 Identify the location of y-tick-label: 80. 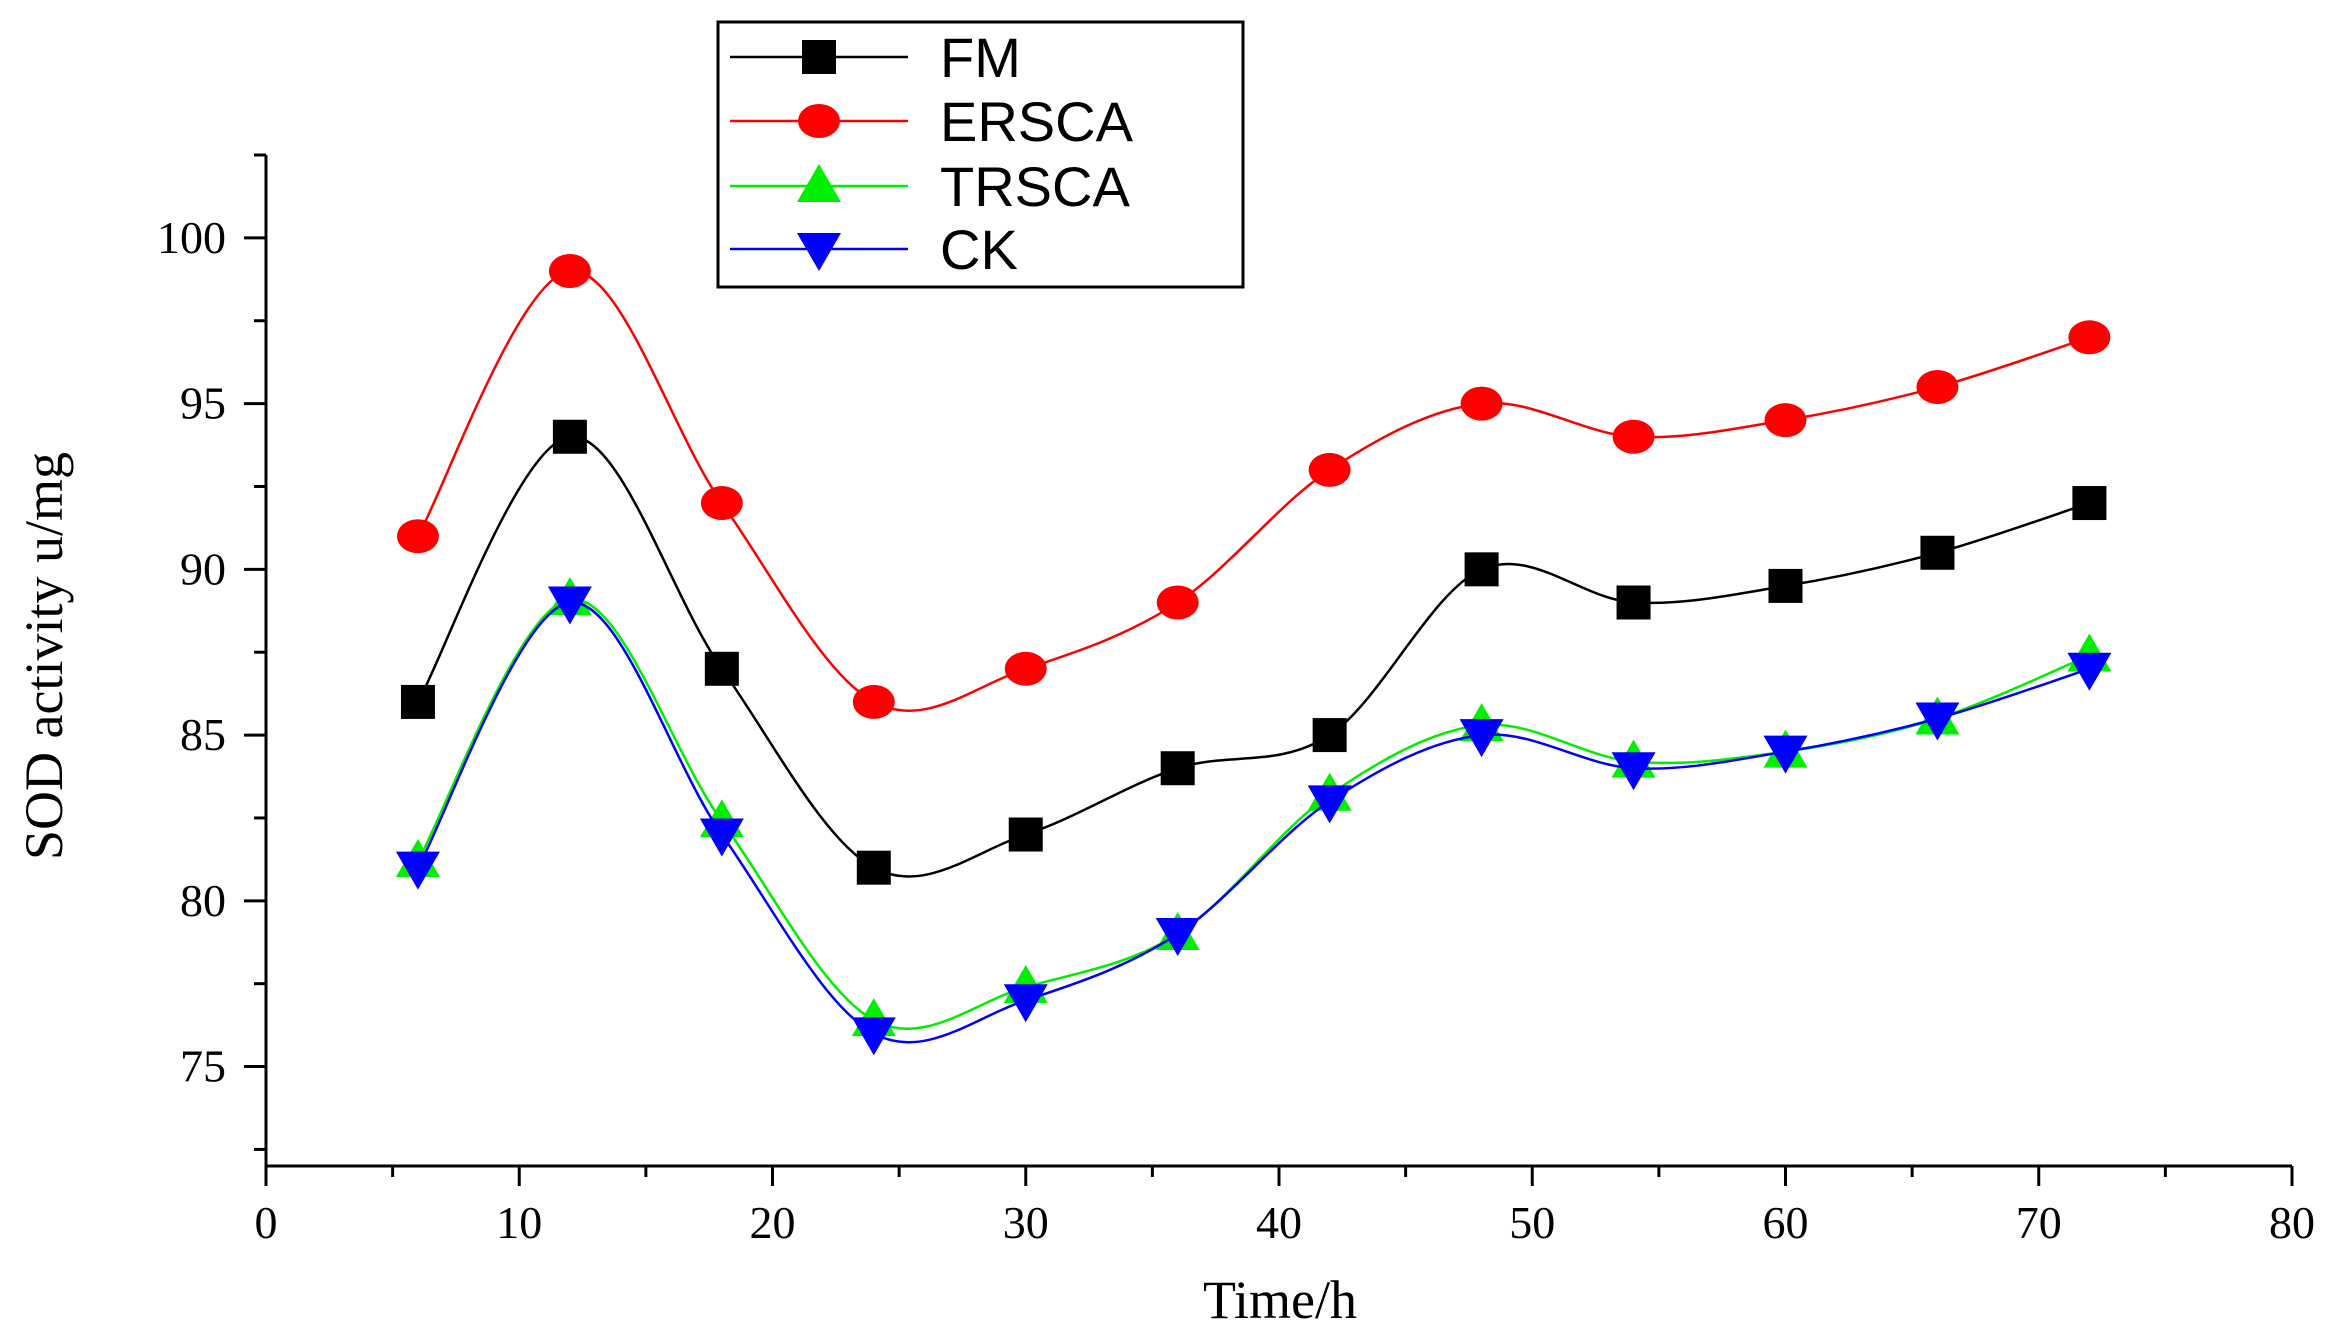
(203, 900).